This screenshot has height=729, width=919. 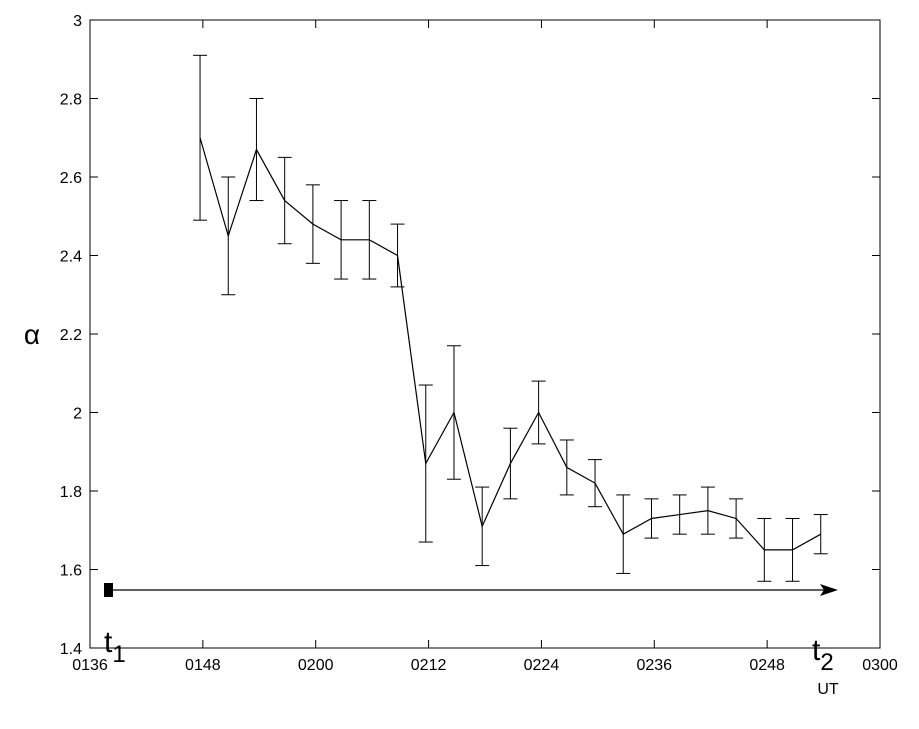 What do you see at coordinates (77, 414) in the screenshot?
I see `y-tick-label: 2` at bounding box center [77, 414].